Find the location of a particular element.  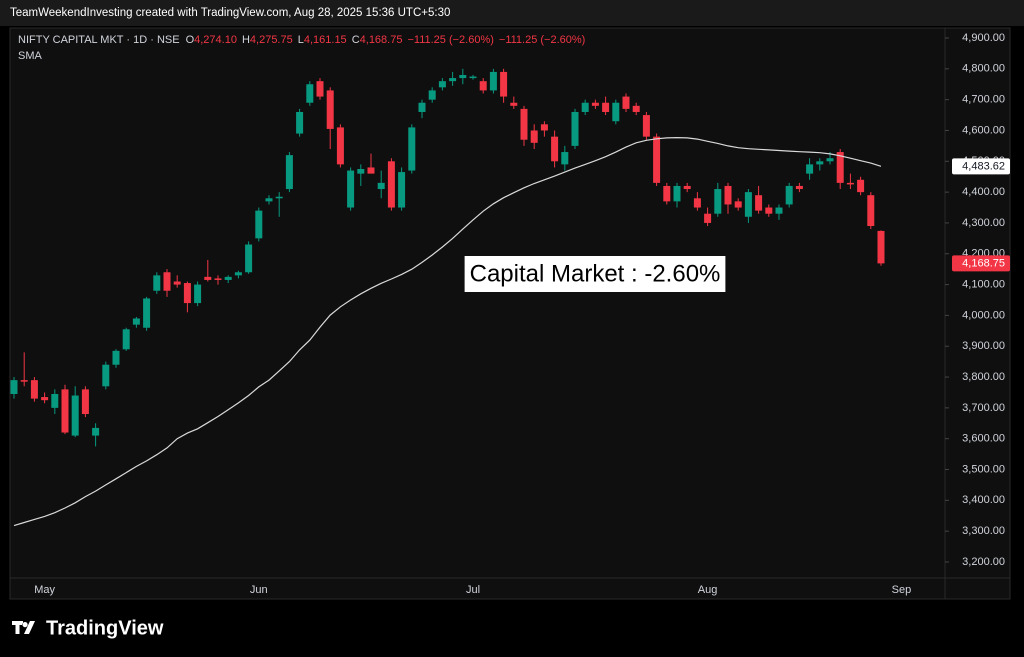

legend-key: C is located at coordinates (356, 40).